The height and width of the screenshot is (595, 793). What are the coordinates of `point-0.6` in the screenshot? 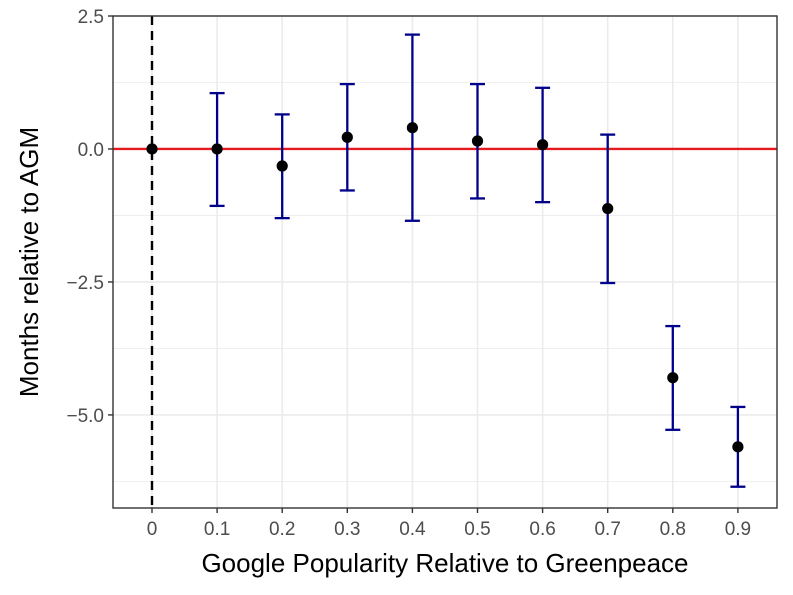 It's located at (543, 145).